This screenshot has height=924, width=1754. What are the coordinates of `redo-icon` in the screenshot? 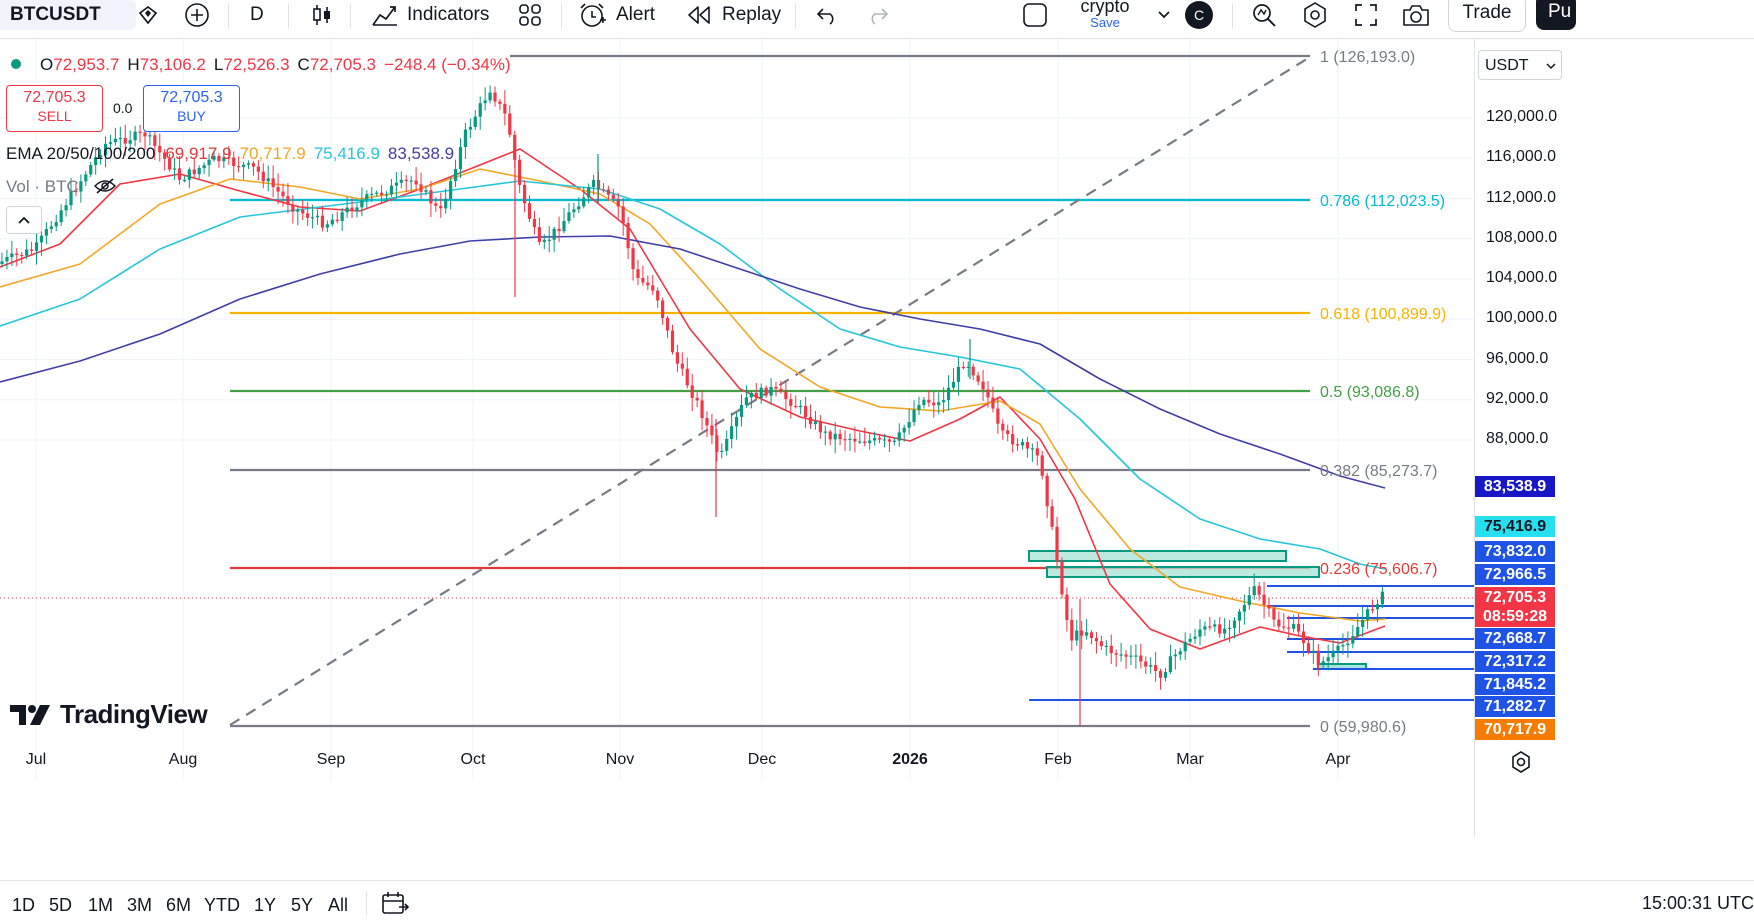 It's located at (878, 15).